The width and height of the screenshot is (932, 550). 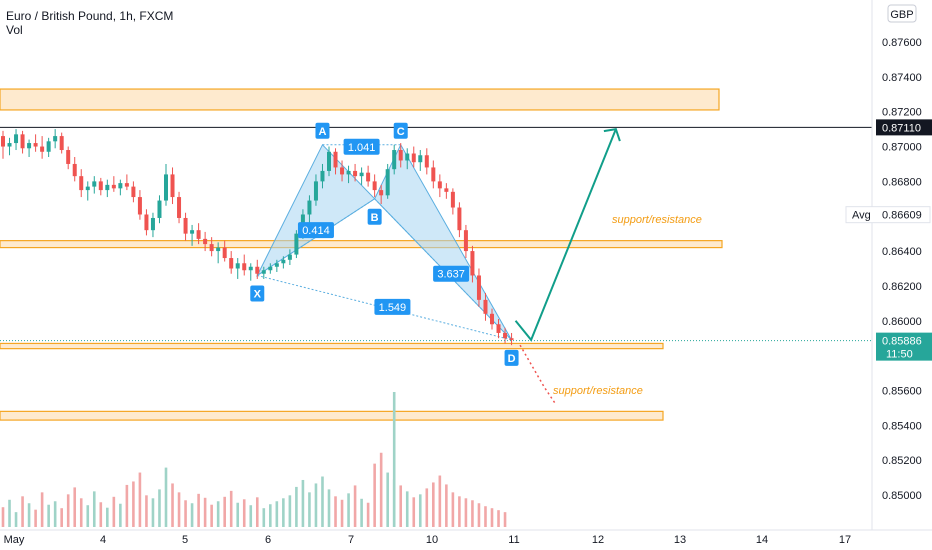 I want to click on time-tick-label: 13, so click(x=680, y=540).